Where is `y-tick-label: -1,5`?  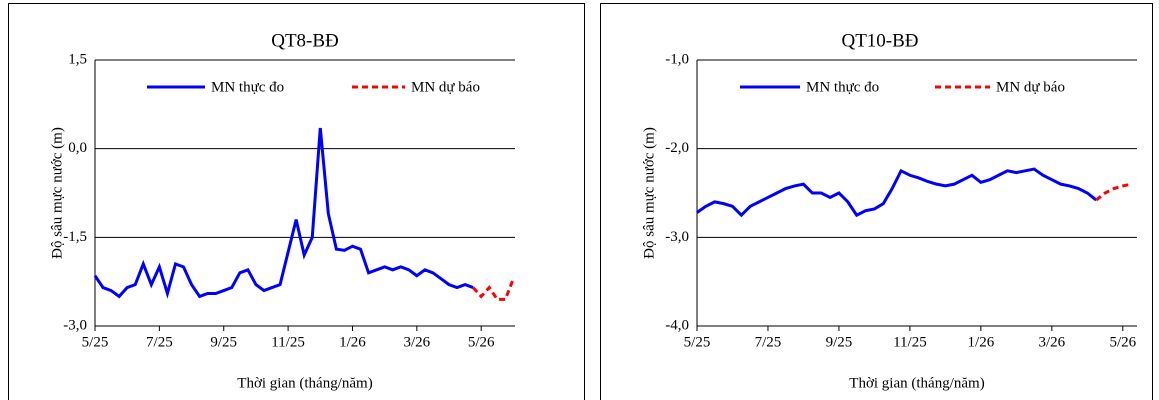
y-tick-label: -1,5 is located at coordinates (75, 237).